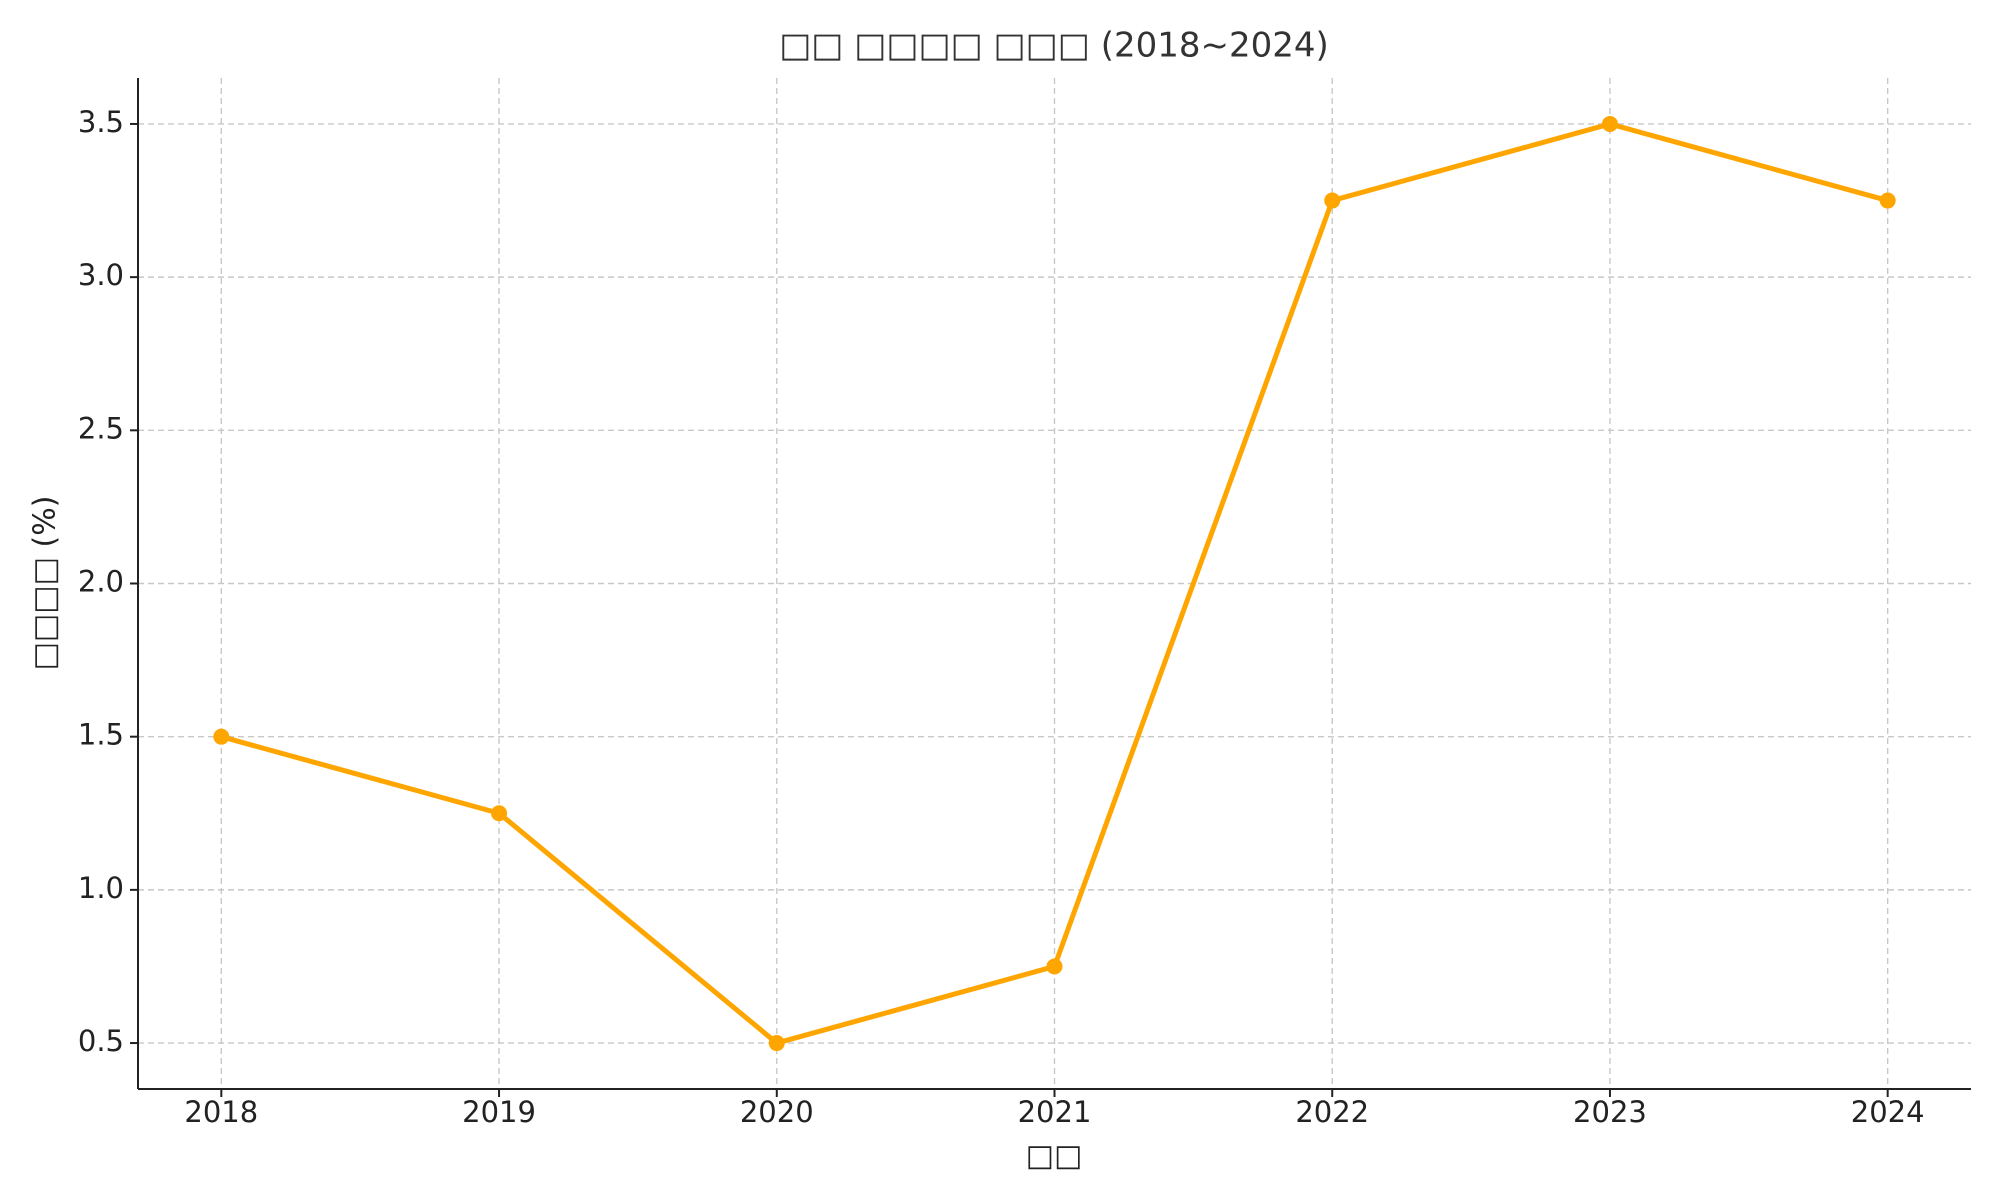 This screenshot has height=1204, width=2000. I want to click on y-tick-label: 2.0, so click(101, 582).